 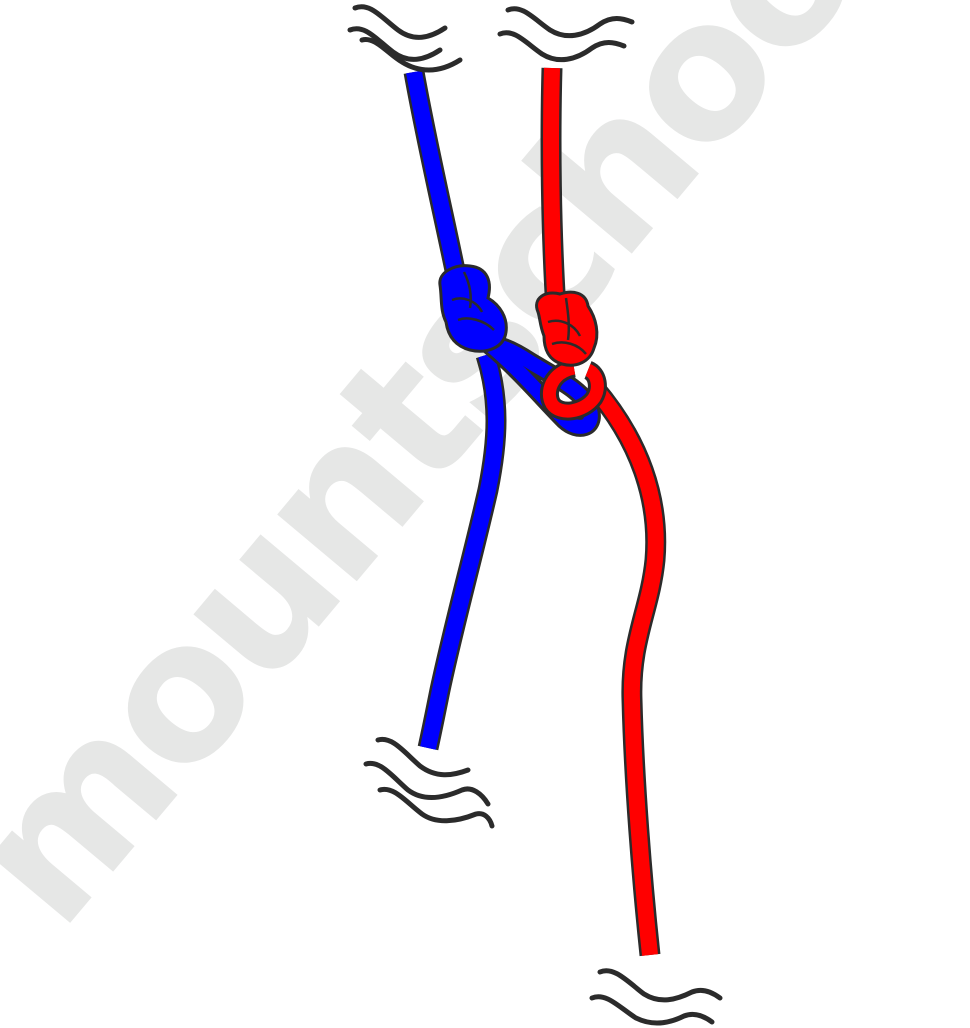 What do you see at coordinates (656, 997) in the screenshot?
I see `break-mark-red-bottom` at bounding box center [656, 997].